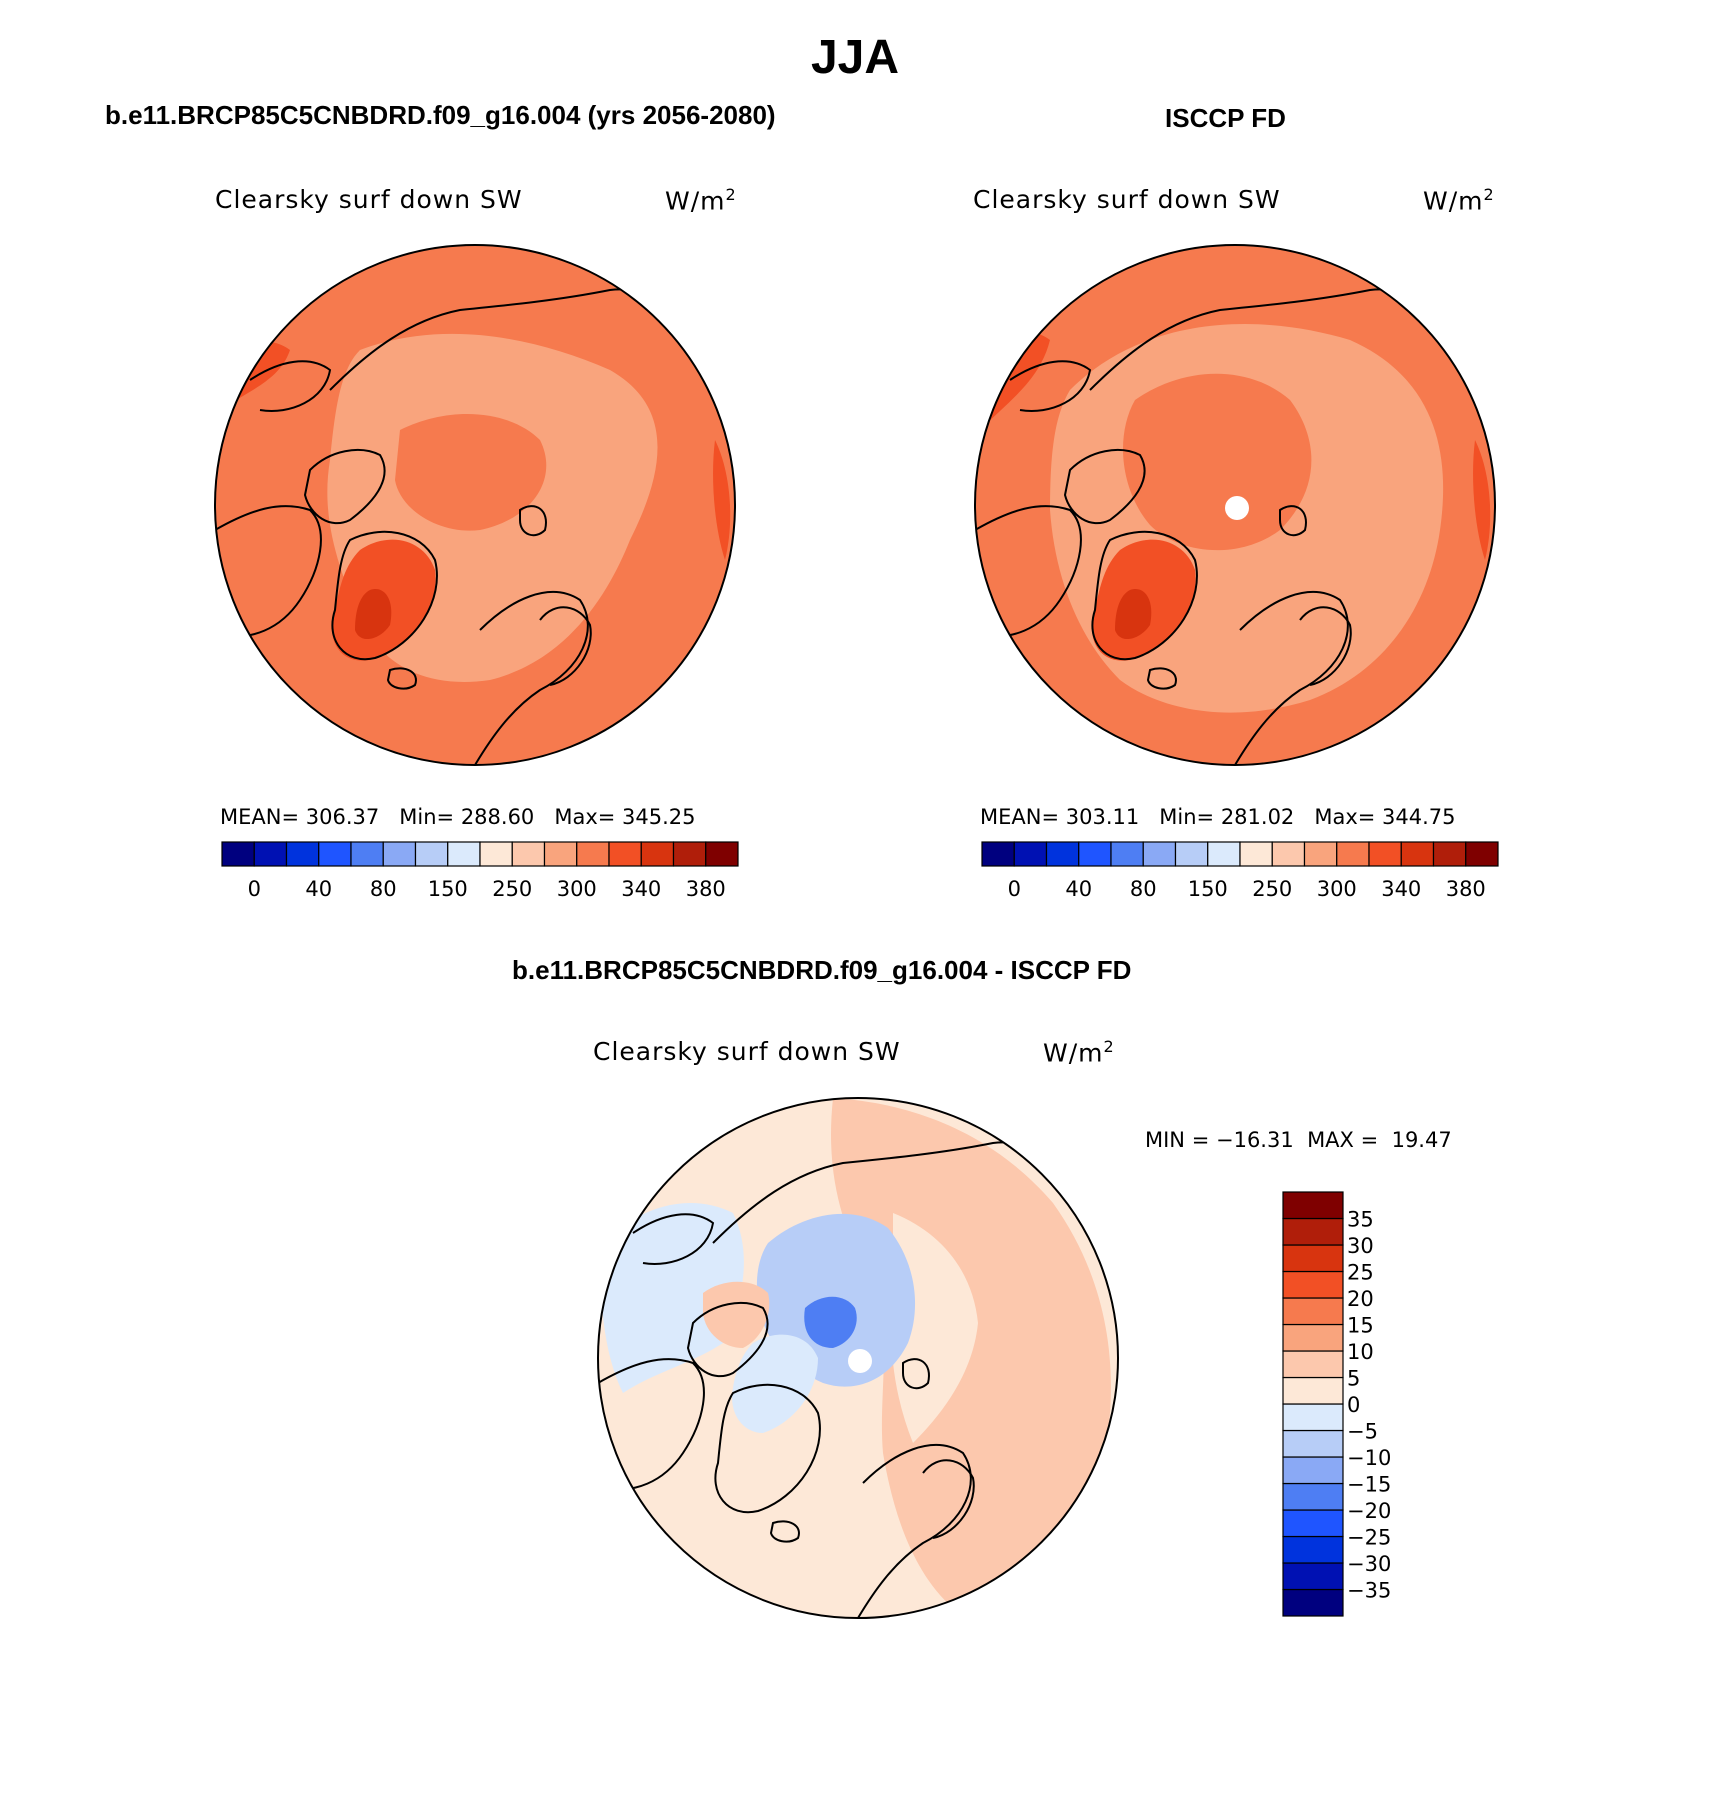 The image size is (1710, 1816). I want to click on obs-colorbar-tick-label: 380, so click(1466, 889).